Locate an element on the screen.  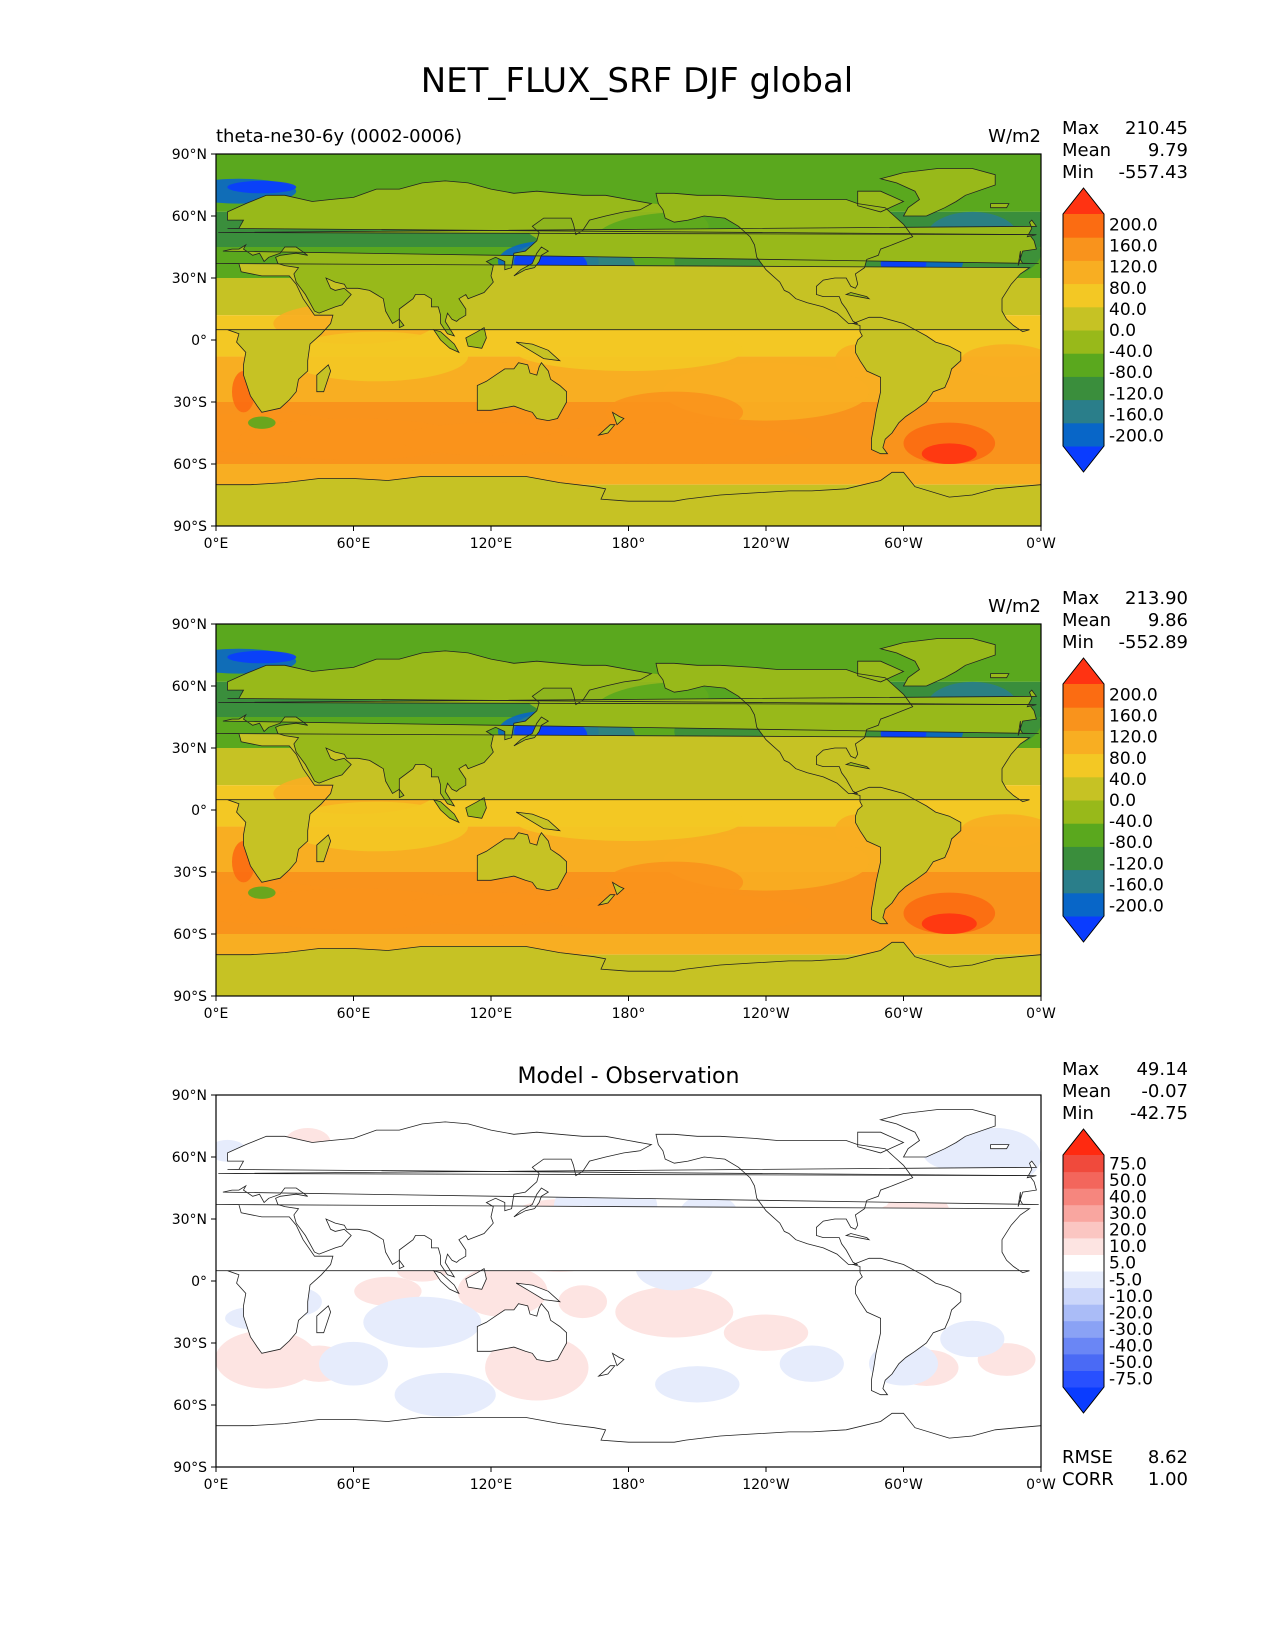
lat-tick-label: 30°N is located at coordinates (189, 749).